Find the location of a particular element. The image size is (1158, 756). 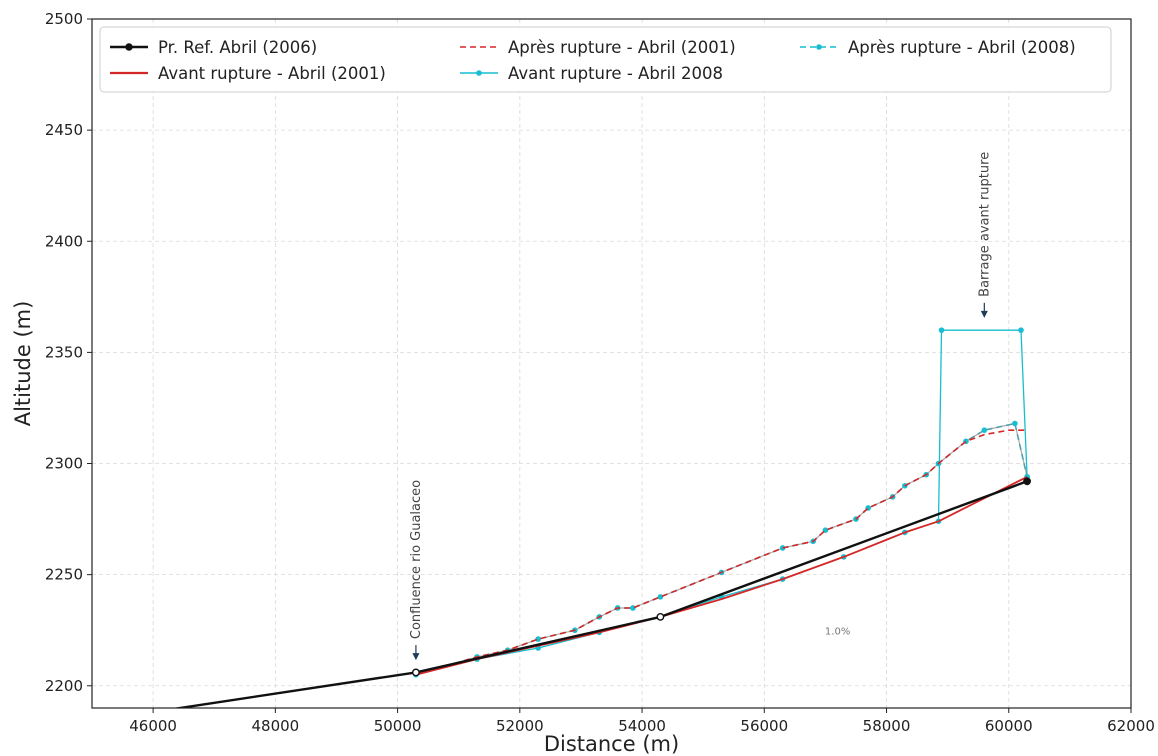

legend-entry: Après rupture - Abril (2001) is located at coordinates (598, 47).